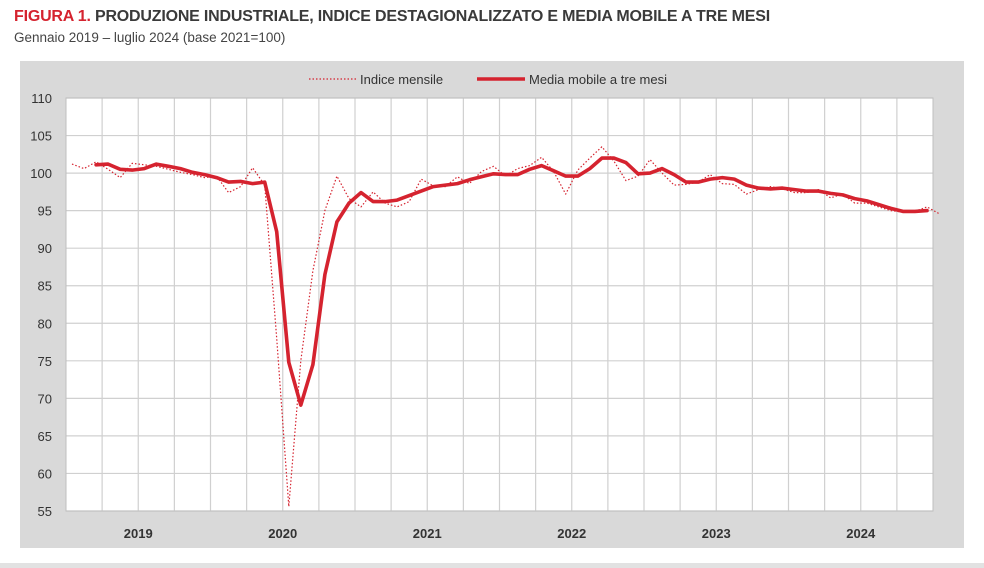 The image size is (984, 568). What do you see at coordinates (138, 533) in the screenshot?
I see `x-year-label: 2019` at bounding box center [138, 533].